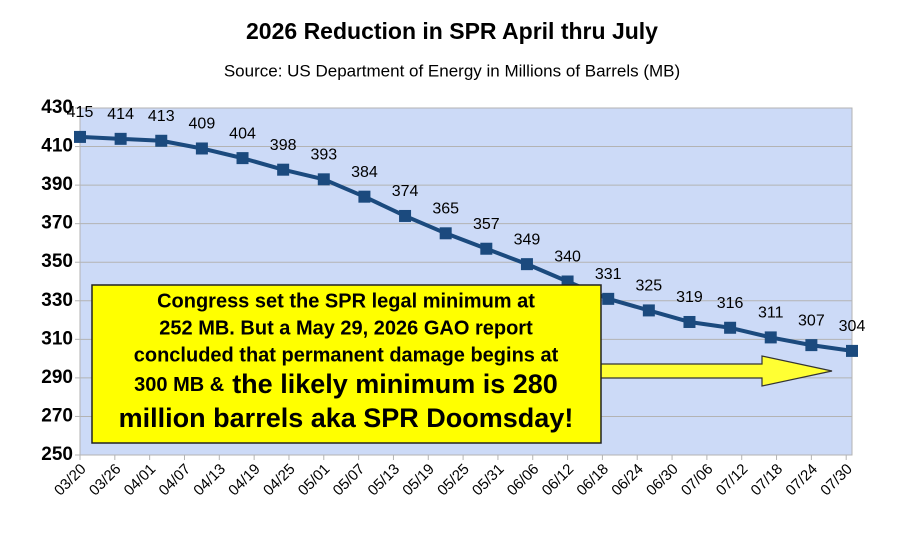 This screenshot has width=900, height=540. What do you see at coordinates (716, 371) in the screenshot?
I see `arrow` at bounding box center [716, 371].